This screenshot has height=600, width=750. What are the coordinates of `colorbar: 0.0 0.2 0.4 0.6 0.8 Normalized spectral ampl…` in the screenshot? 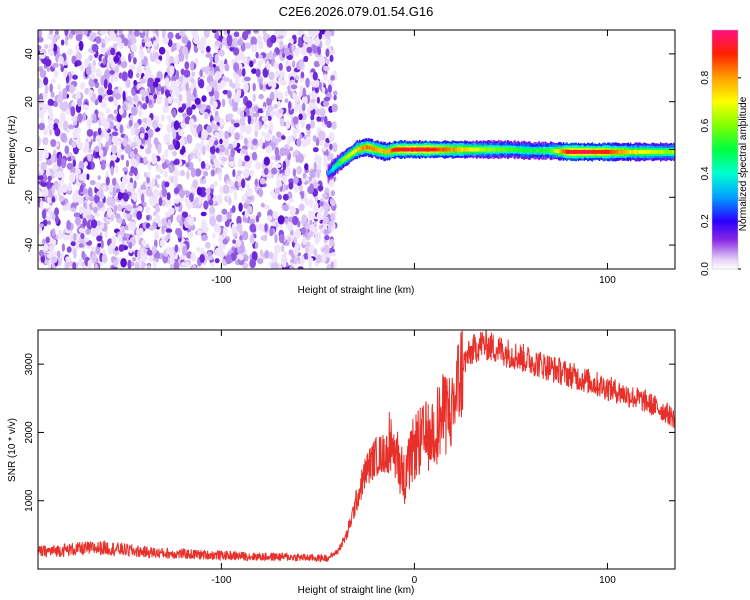 It's located at (724, 152).